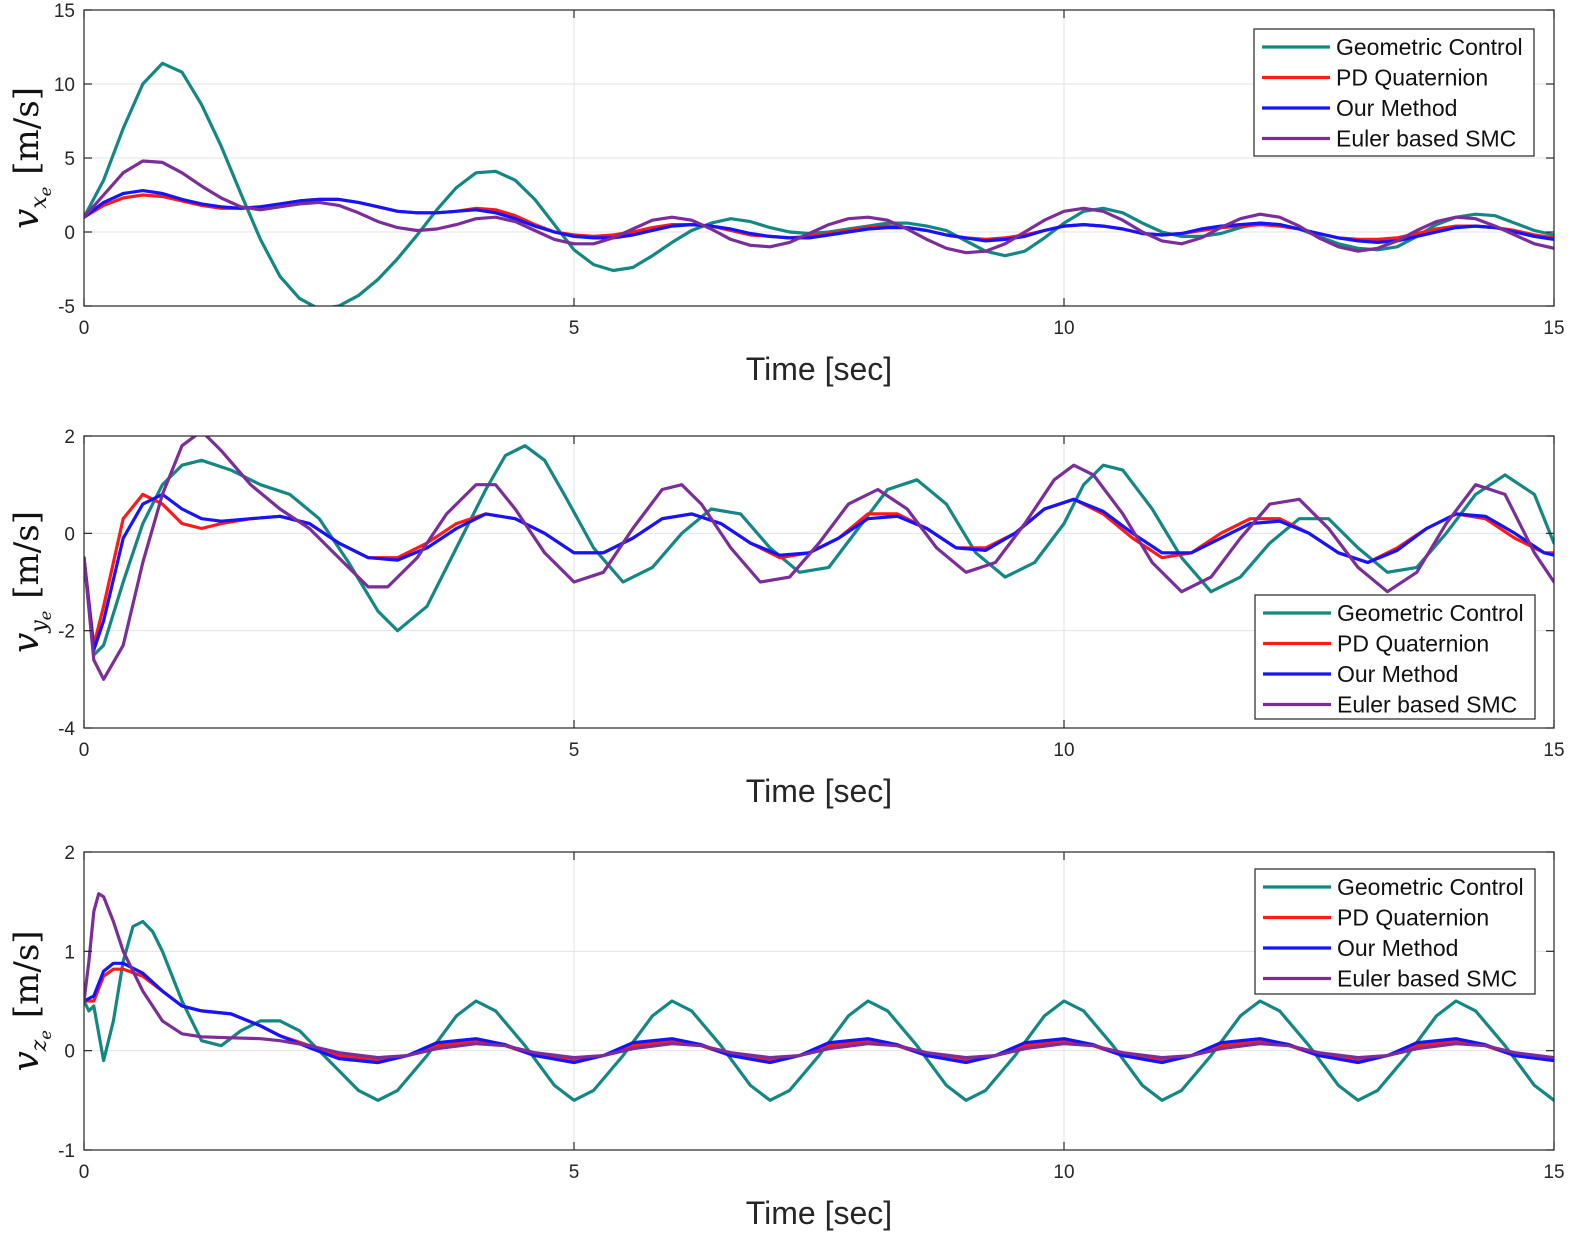 The width and height of the screenshot is (1578, 1238). What do you see at coordinates (66, 307) in the screenshot?
I see `y-tick-label: -5` at bounding box center [66, 307].